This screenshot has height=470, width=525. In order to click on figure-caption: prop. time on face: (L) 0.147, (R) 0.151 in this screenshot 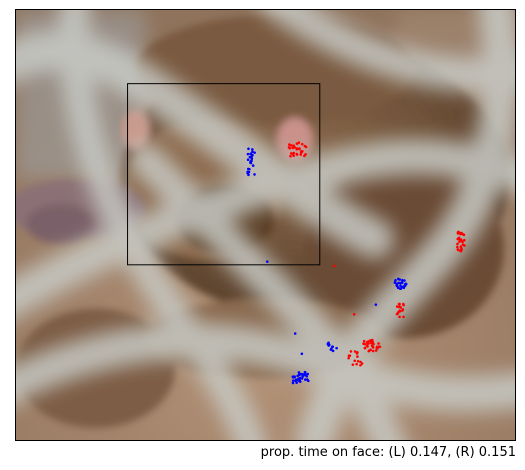, I will do `click(388, 452)`.